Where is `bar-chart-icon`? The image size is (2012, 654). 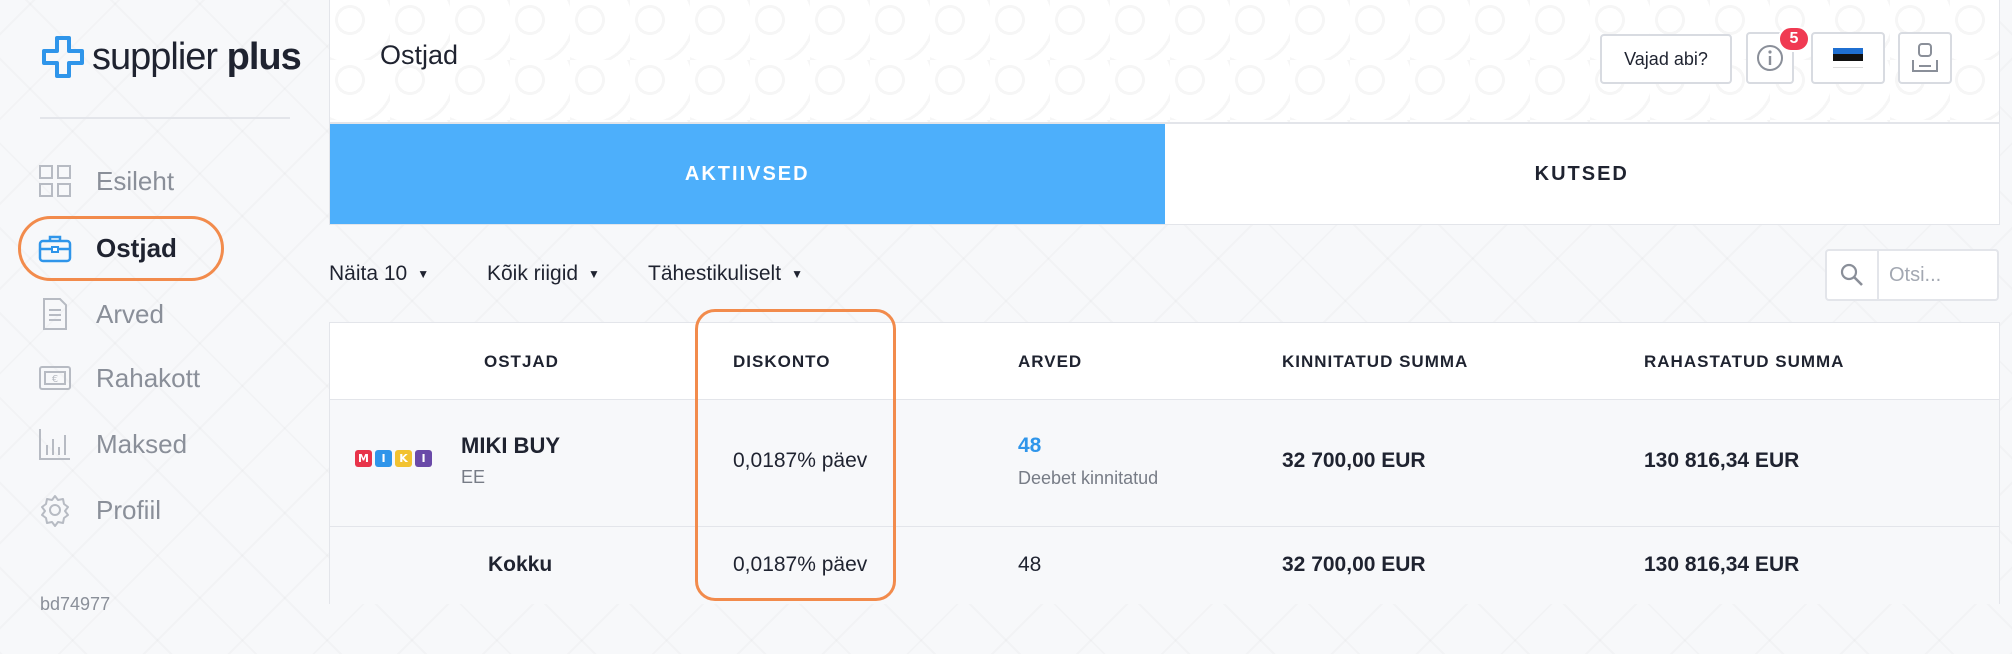 bar-chart-icon is located at coordinates (54, 444).